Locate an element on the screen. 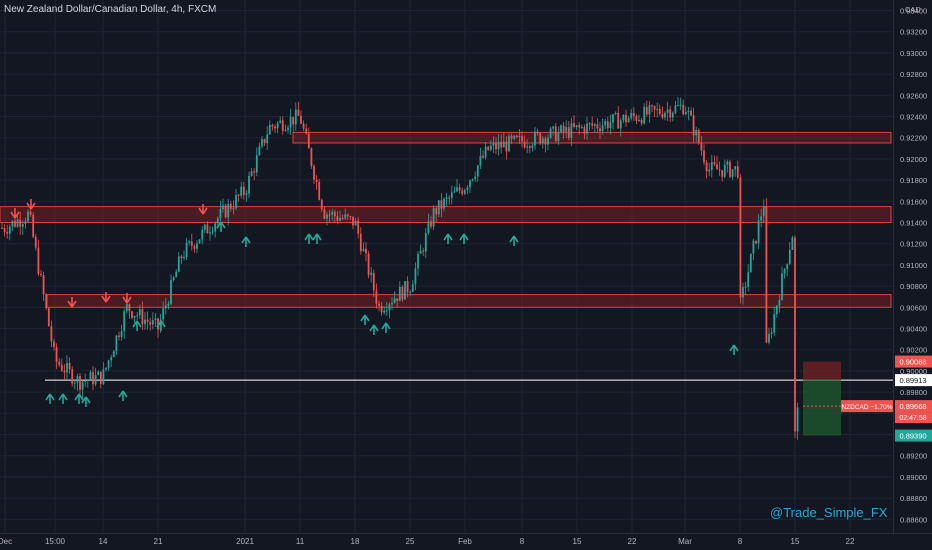 The height and width of the screenshot is (550, 932). y-tick-label: 0.89200 is located at coordinates (913, 456).